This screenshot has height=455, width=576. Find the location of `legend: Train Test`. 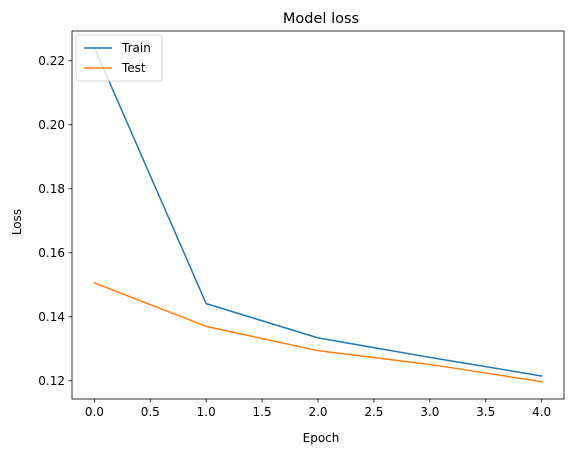

legend: Train Test is located at coordinates (119, 58).